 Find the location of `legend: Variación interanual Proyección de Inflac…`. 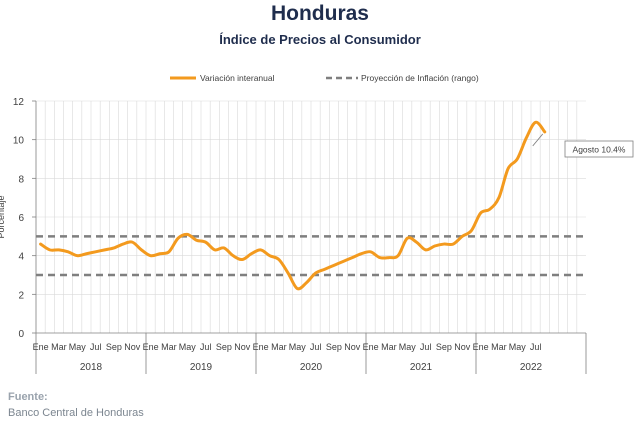

legend: Variación interanual Proyección de Inflac… is located at coordinates (324, 78).